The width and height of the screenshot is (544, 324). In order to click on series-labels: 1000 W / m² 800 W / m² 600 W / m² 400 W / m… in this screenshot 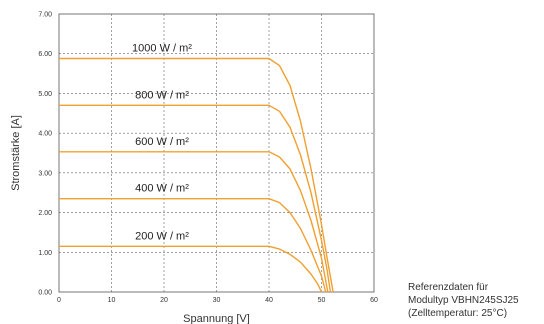, I will do `click(162, 142)`.